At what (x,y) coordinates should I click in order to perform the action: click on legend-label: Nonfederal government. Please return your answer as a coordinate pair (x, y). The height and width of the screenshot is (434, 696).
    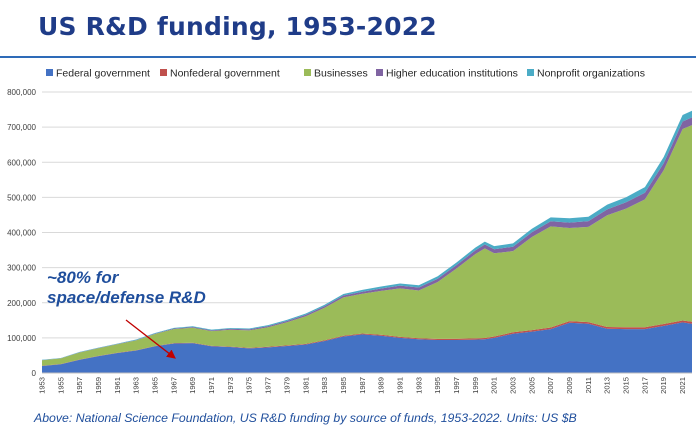
    Looking at the image, I should click on (225, 74).